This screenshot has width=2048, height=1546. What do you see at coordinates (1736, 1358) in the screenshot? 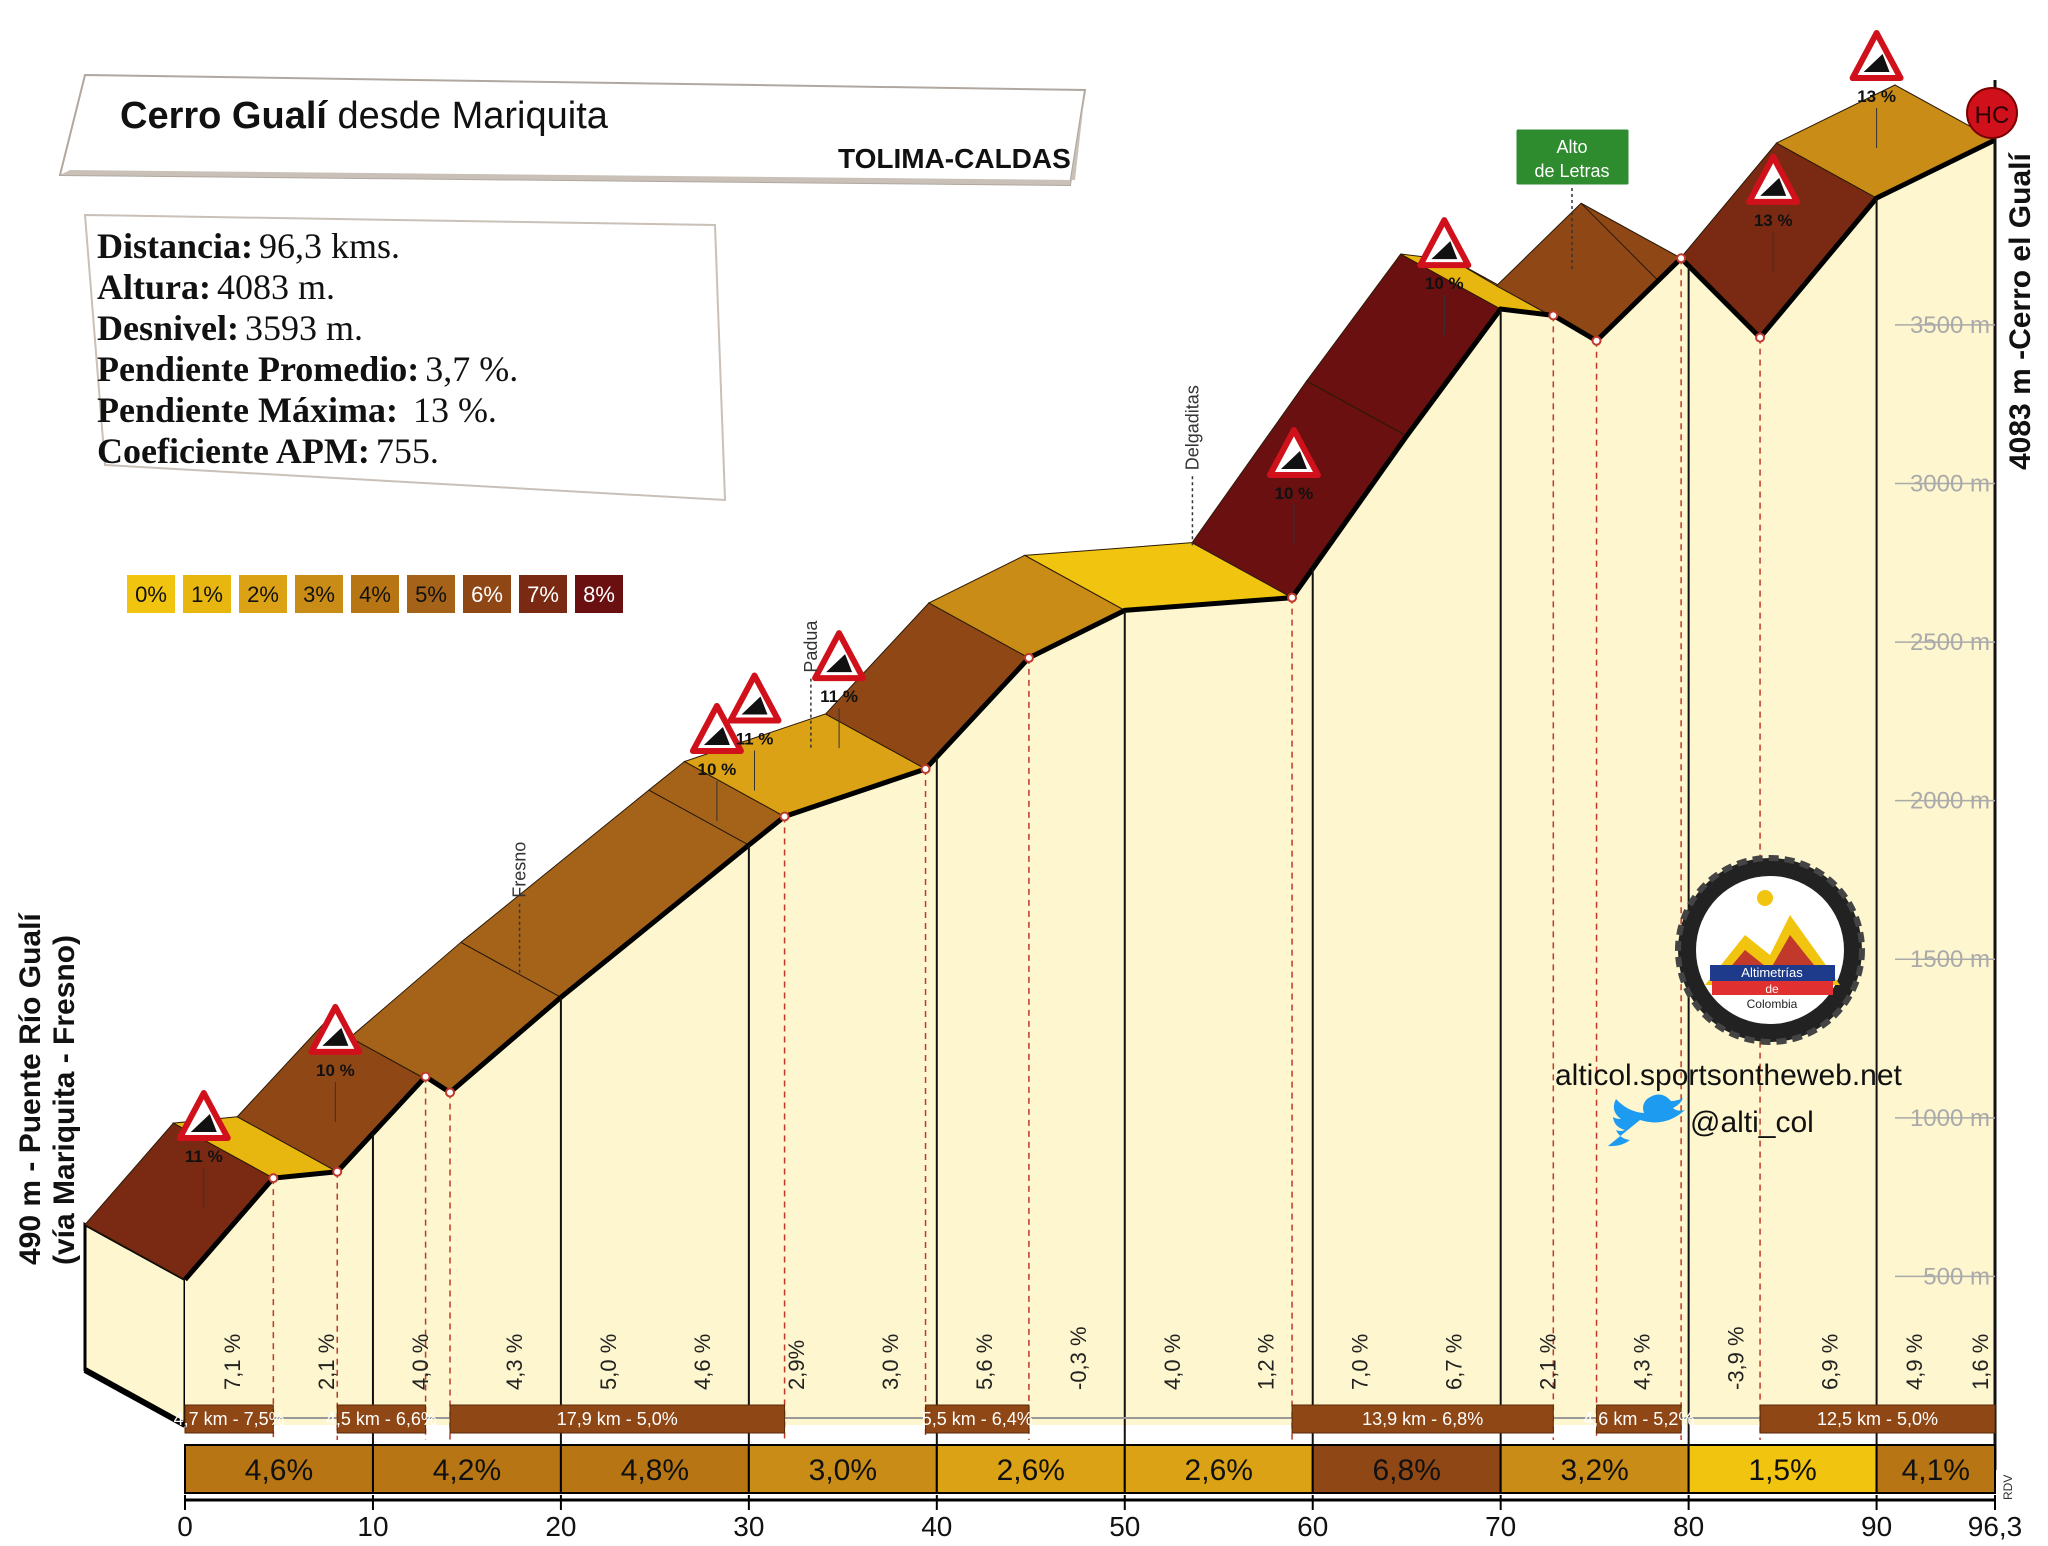
I see `km-gradient-label: -3,9 %` at bounding box center [1736, 1358].